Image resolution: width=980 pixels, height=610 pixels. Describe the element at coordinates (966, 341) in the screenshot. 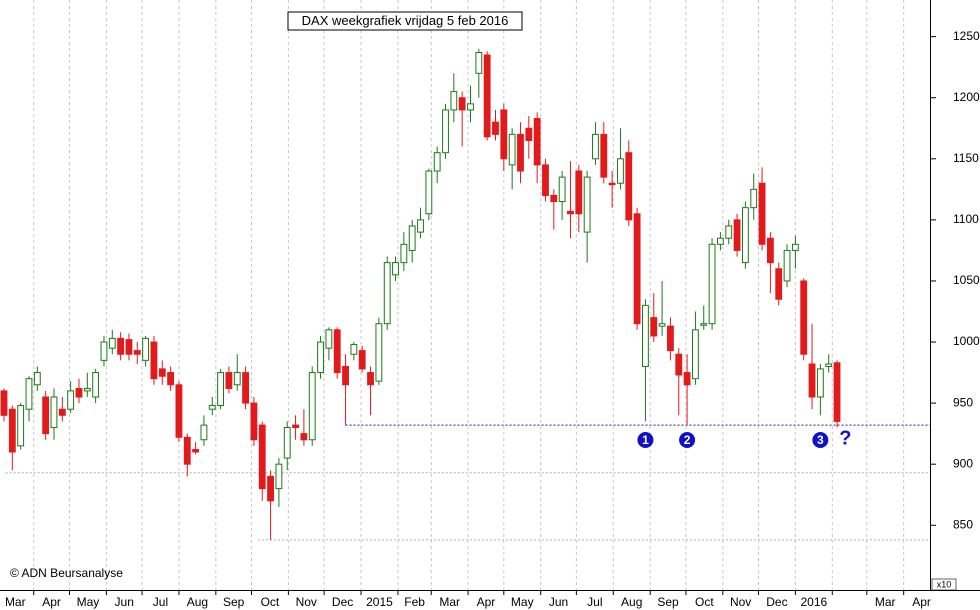

I see `y-tick-label: 1000` at that location.